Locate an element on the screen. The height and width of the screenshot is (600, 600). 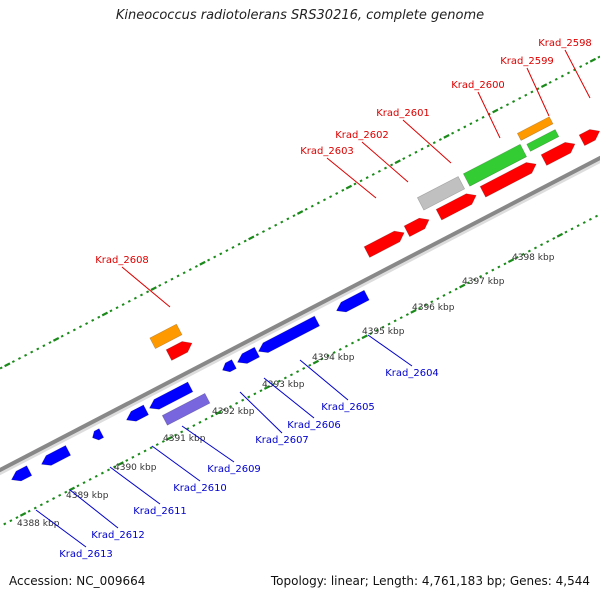
scale-label: 4393 kbp is located at coordinates (283, 385).